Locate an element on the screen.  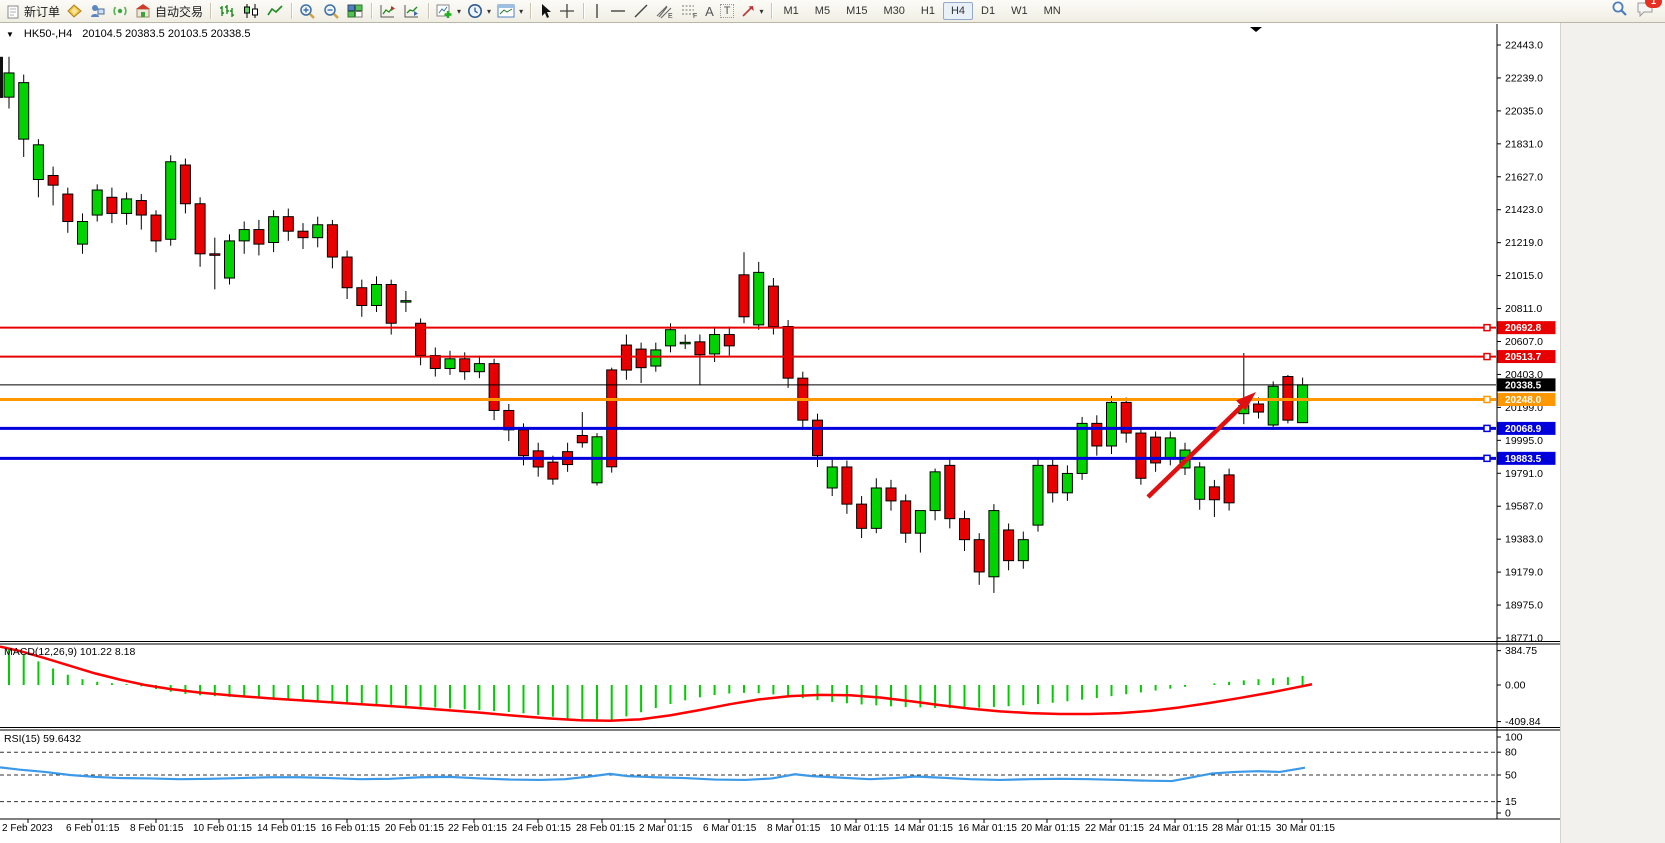
tf-w1-button: W1 is located at coordinates (1019, 11).